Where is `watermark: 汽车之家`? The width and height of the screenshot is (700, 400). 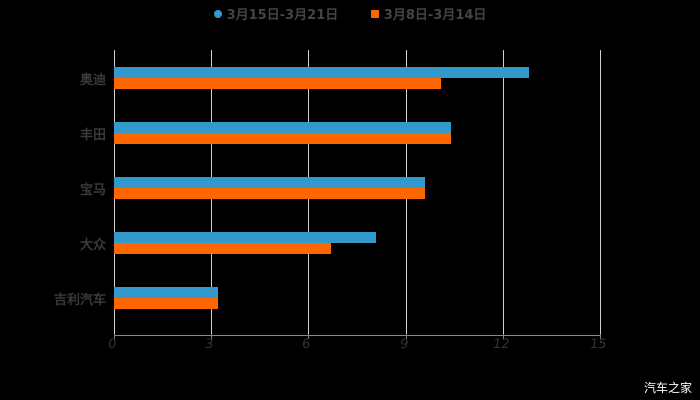 watermark: 汽车之家 is located at coordinates (667, 388).